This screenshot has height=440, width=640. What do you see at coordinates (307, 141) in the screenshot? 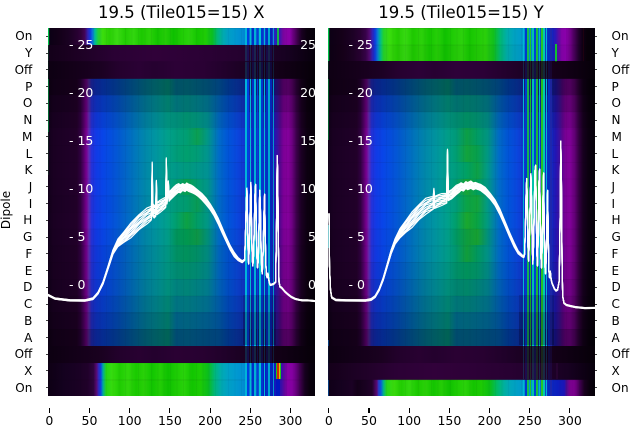
I see `power-tick-label-right: 15` at bounding box center [307, 141].